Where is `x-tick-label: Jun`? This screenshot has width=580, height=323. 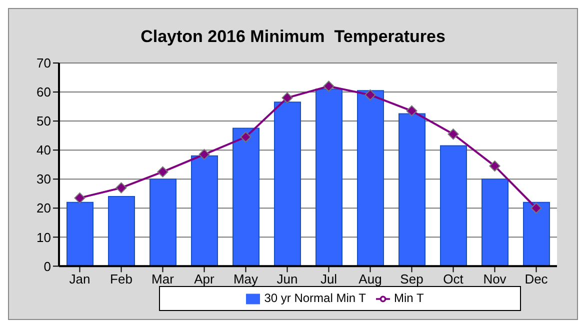
x-tick-label: Jun is located at coordinates (287, 278).